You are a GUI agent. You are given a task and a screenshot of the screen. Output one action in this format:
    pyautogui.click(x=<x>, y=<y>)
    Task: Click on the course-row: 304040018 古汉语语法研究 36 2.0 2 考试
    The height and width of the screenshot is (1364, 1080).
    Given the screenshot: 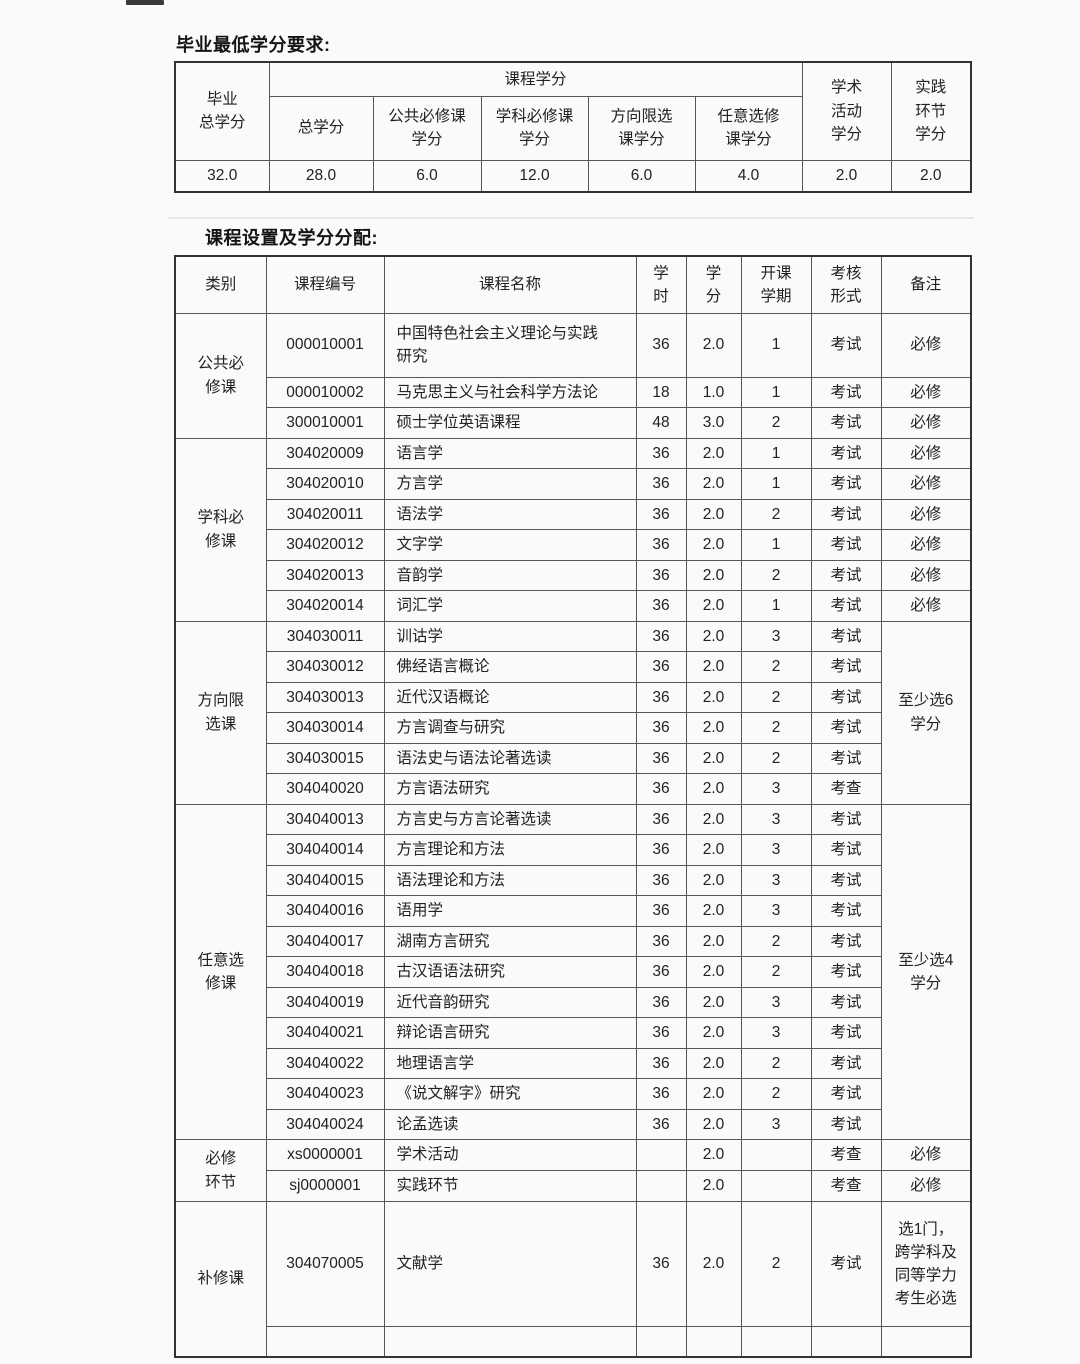 What is the action you would take?
    pyautogui.click(x=573, y=972)
    